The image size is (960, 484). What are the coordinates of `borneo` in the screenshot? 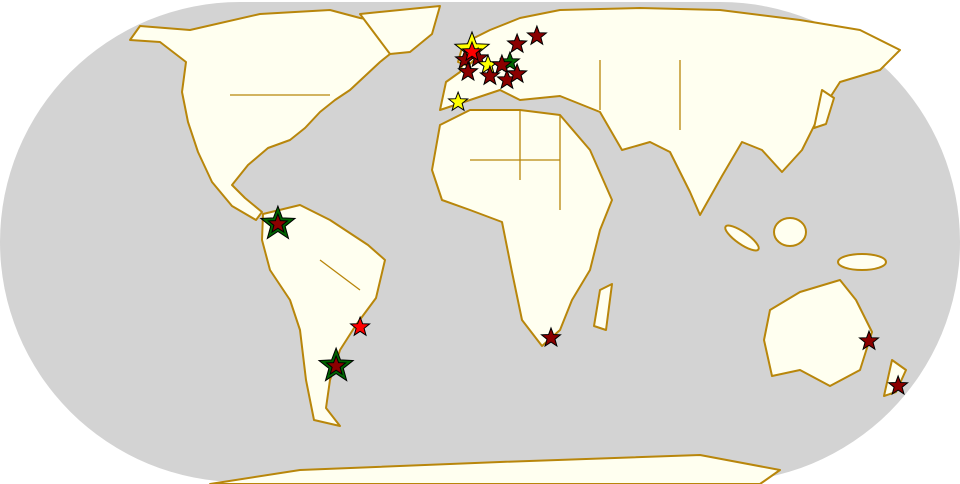 It's located at (790, 232).